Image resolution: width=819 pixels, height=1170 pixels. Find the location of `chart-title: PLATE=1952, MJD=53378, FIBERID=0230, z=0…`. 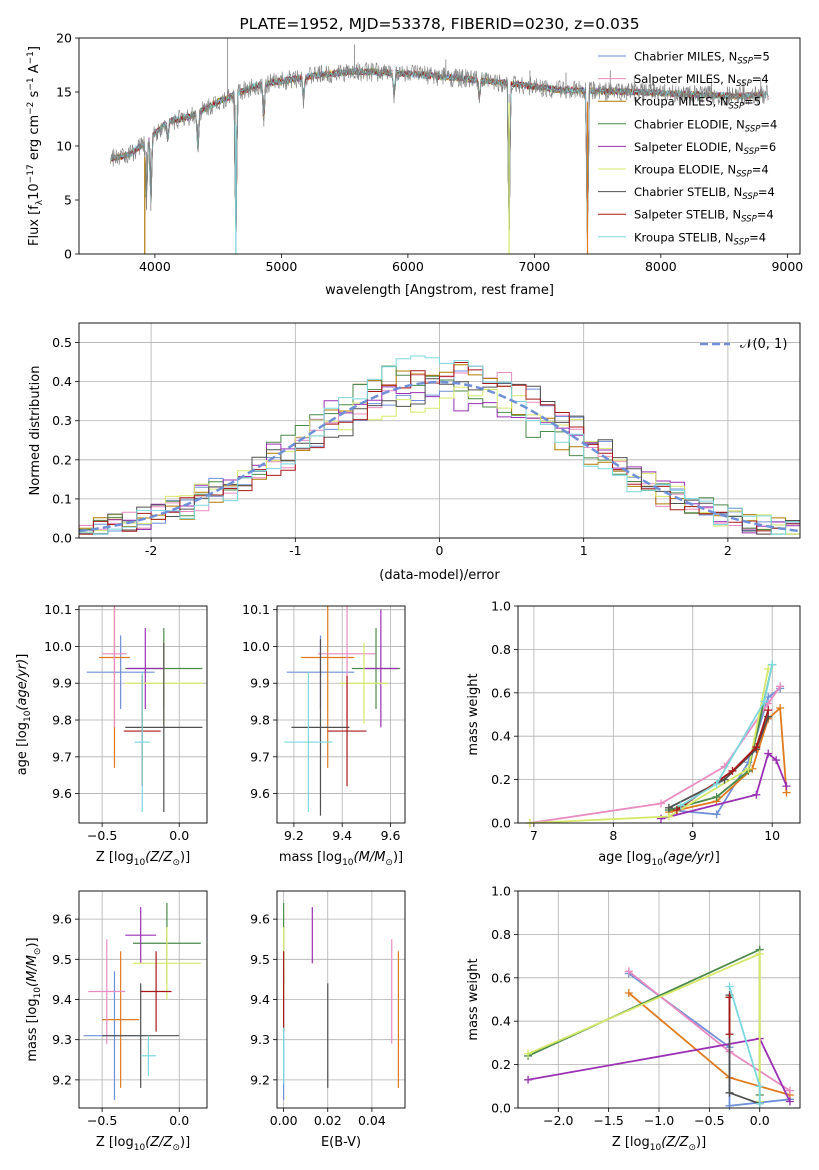

chart-title: PLATE=1952, MJD=53378, FIBERID=0230, z=0… is located at coordinates (439, 24).